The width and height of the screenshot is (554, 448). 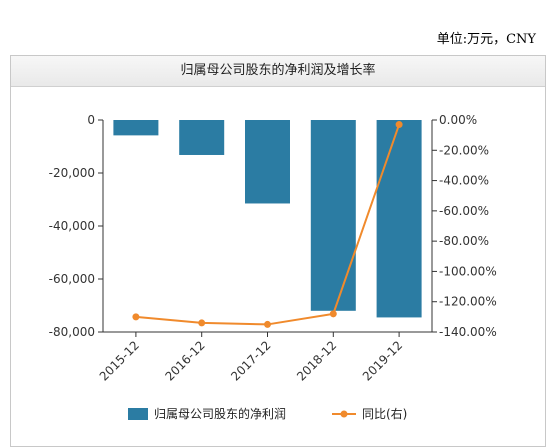 I want to click on unit-label: 单位:万元，CNY, so click(x=486, y=39).